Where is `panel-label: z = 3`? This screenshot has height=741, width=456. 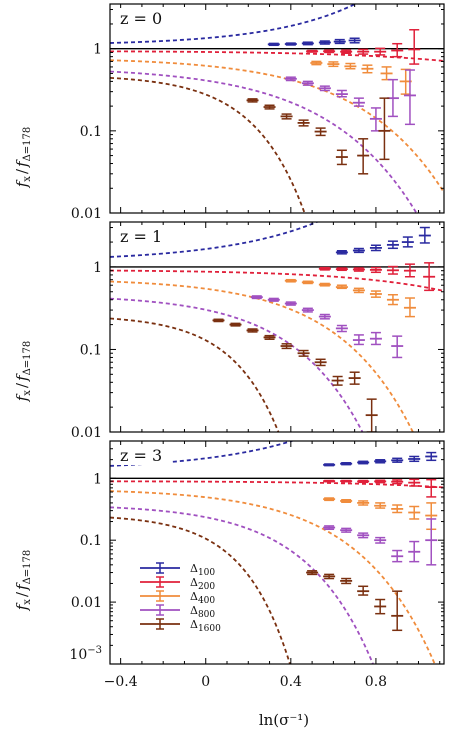
panel-label: z = 3 is located at coordinates (141, 455).